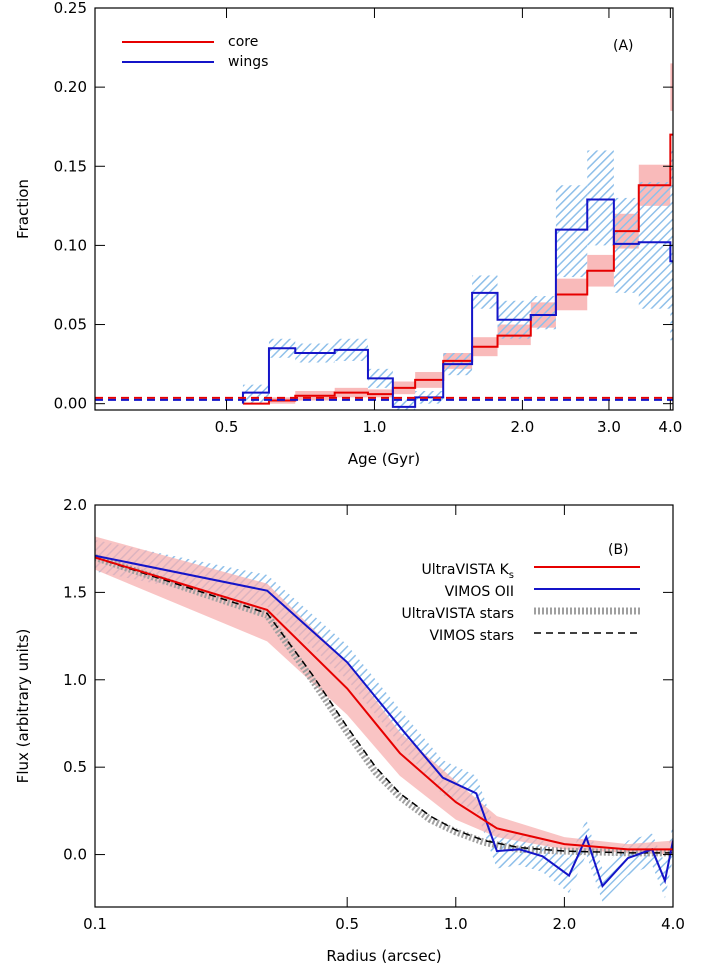  Describe the element at coordinates (95, 924) in the screenshot. I see `panel-b-xtick-label-0: 0.1` at that location.